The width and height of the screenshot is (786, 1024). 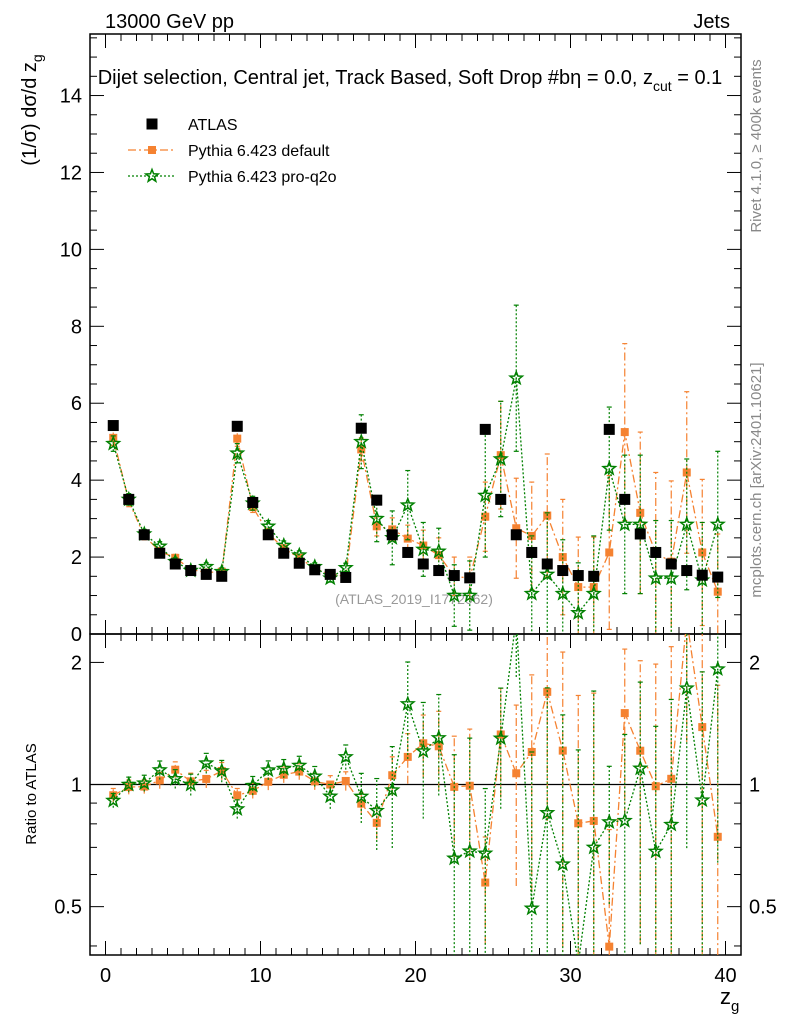 What do you see at coordinates (76, 327) in the screenshot?
I see `main-y-tick-label: 8` at bounding box center [76, 327].